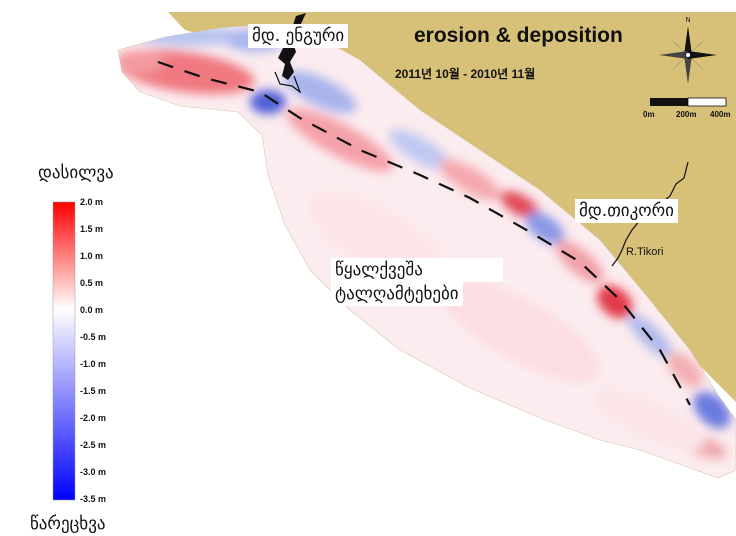  Describe the element at coordinates (91, 283) in the screenshot. I see `legend-tick: 0.5 m` at that location.